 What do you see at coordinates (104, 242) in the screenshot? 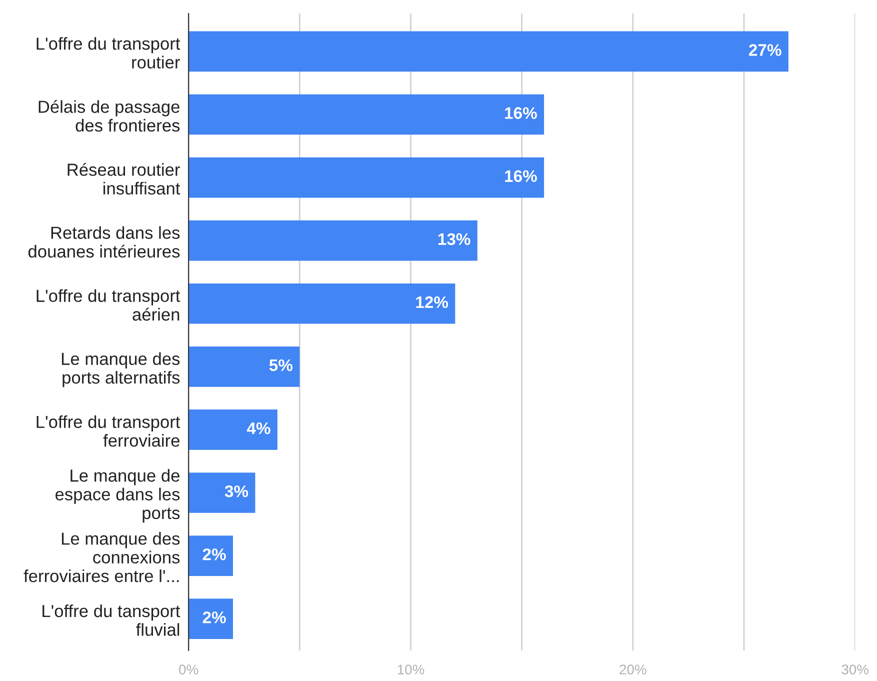
I see `y-tick-label: Retards dans les douanes intérieures` at bounding box center [104, 242].